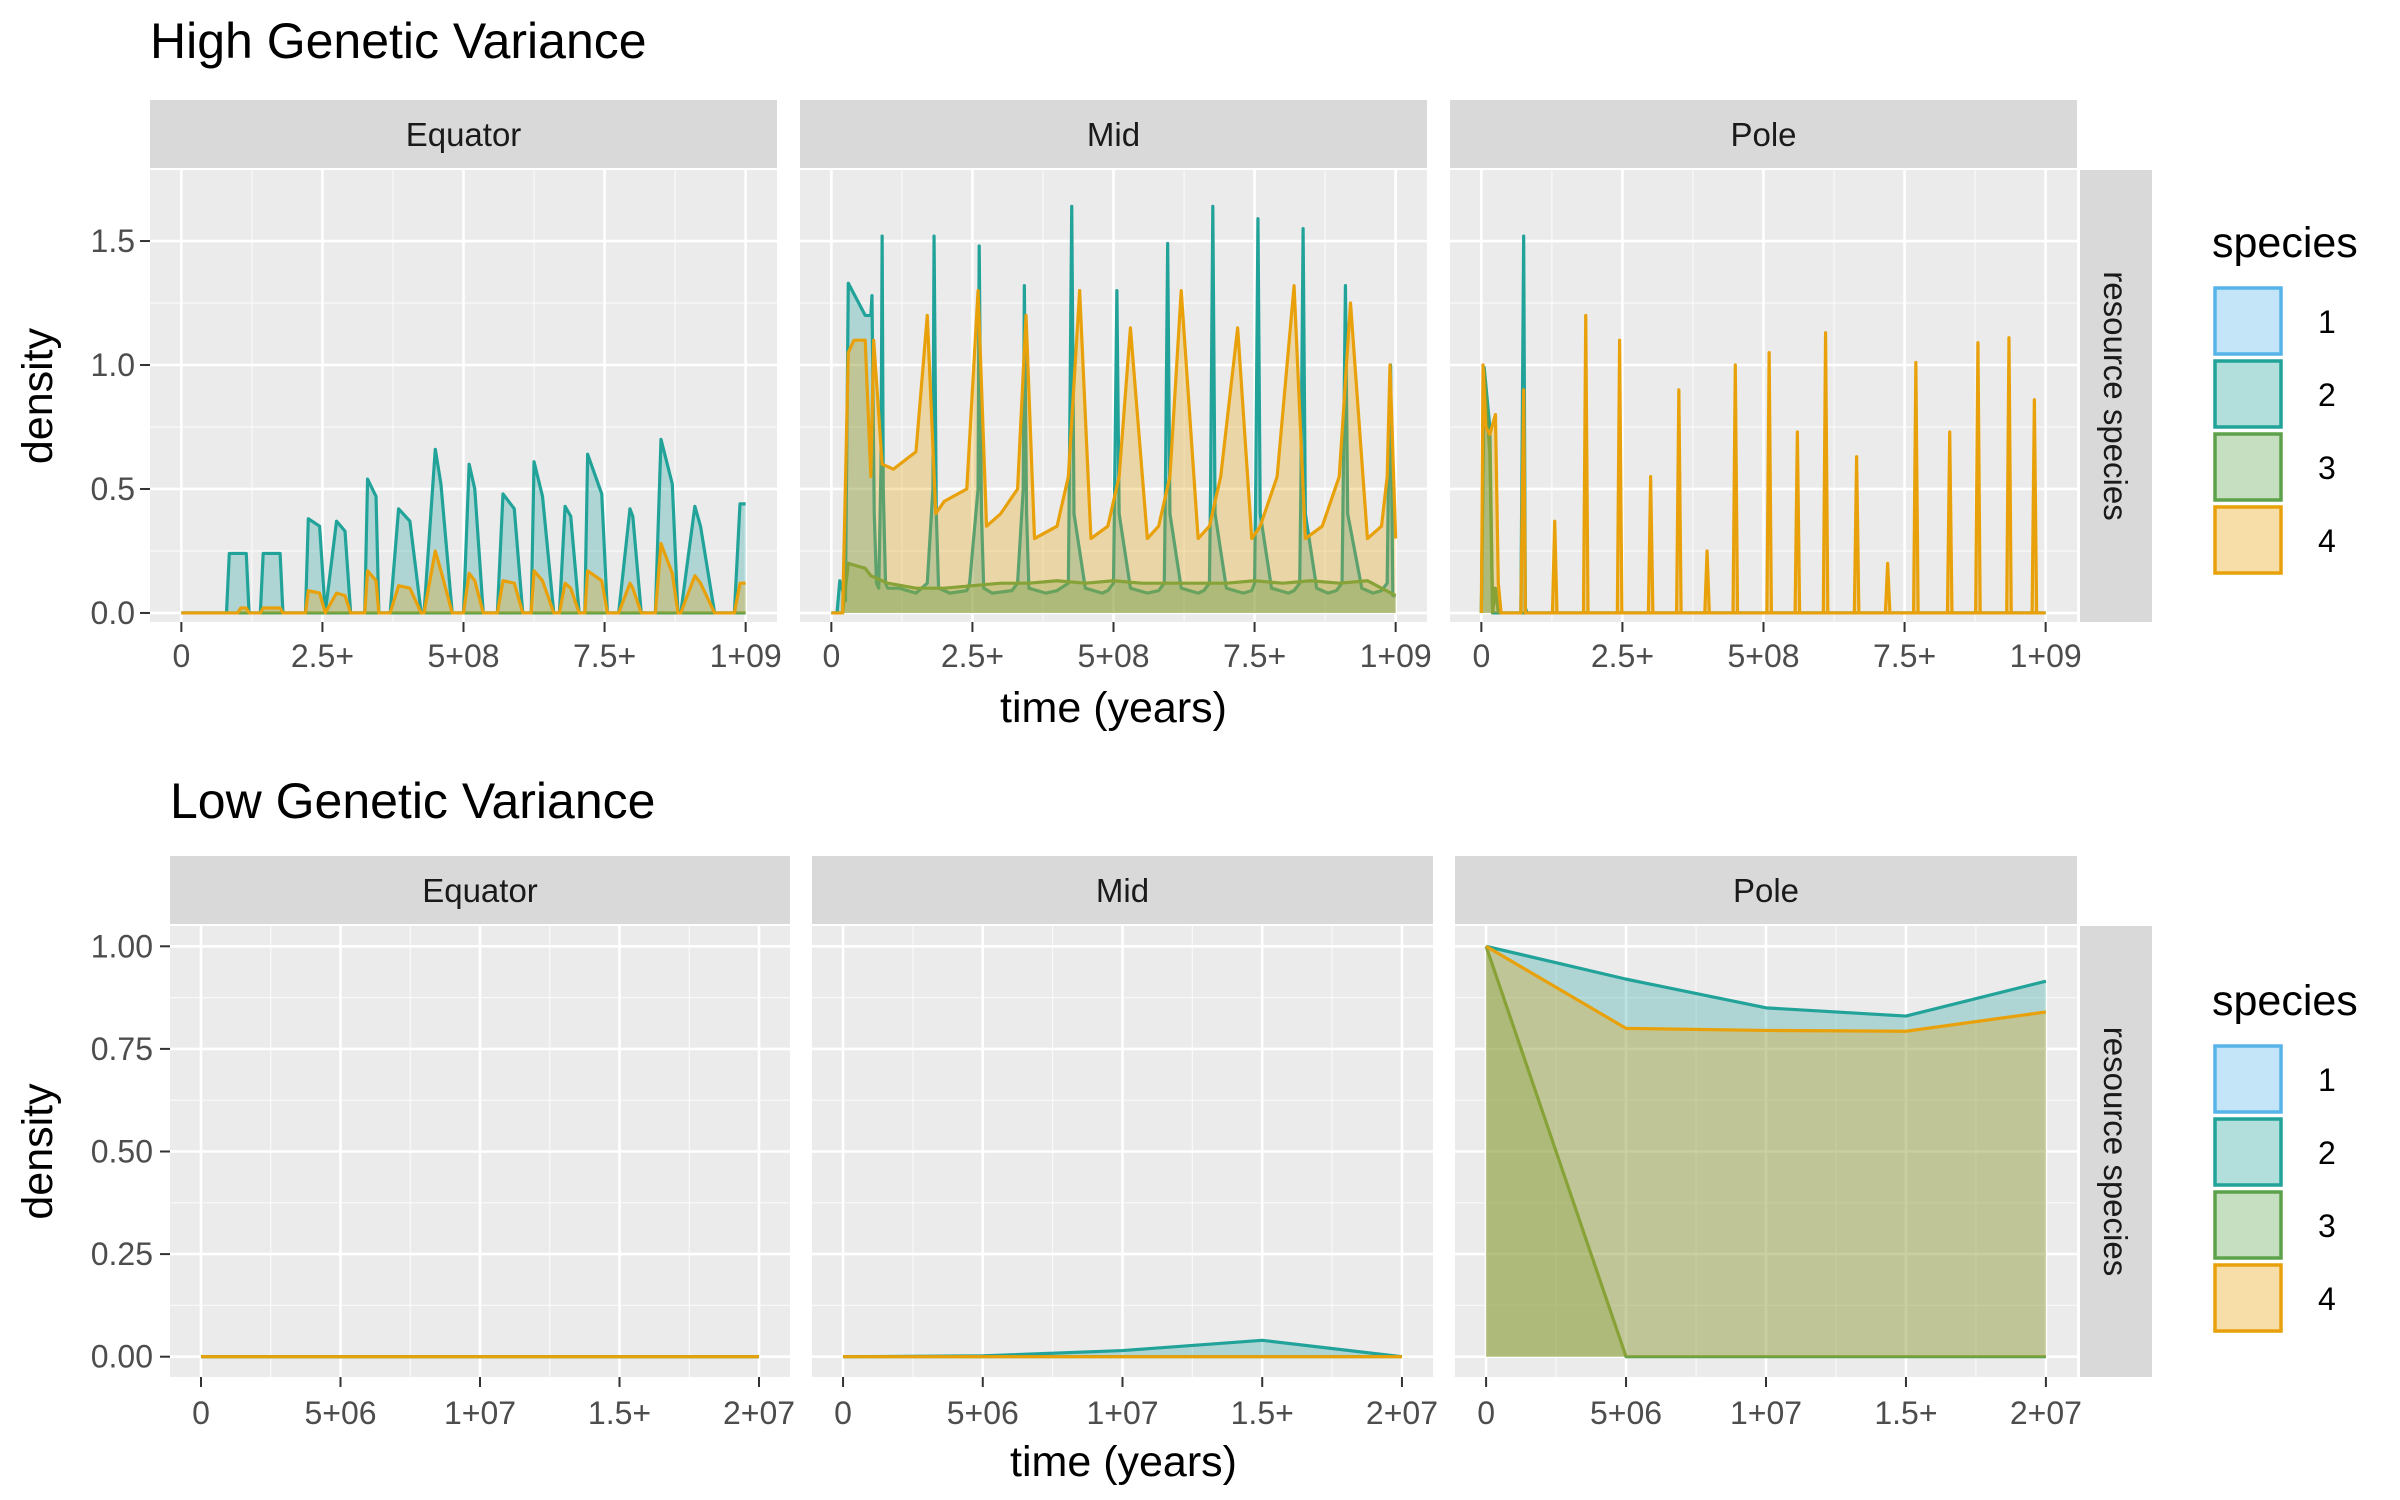 The height and width of the screenshot is (1500, 2400). I want to click on chart-title: High Genetic Variance, so click(398, 41).